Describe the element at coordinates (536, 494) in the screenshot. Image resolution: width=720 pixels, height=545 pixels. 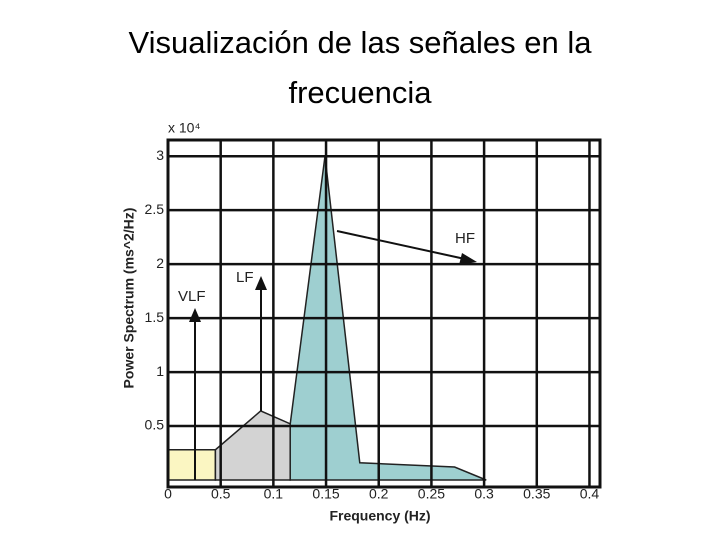
I see `x-tick-label: 0.35` at that location.